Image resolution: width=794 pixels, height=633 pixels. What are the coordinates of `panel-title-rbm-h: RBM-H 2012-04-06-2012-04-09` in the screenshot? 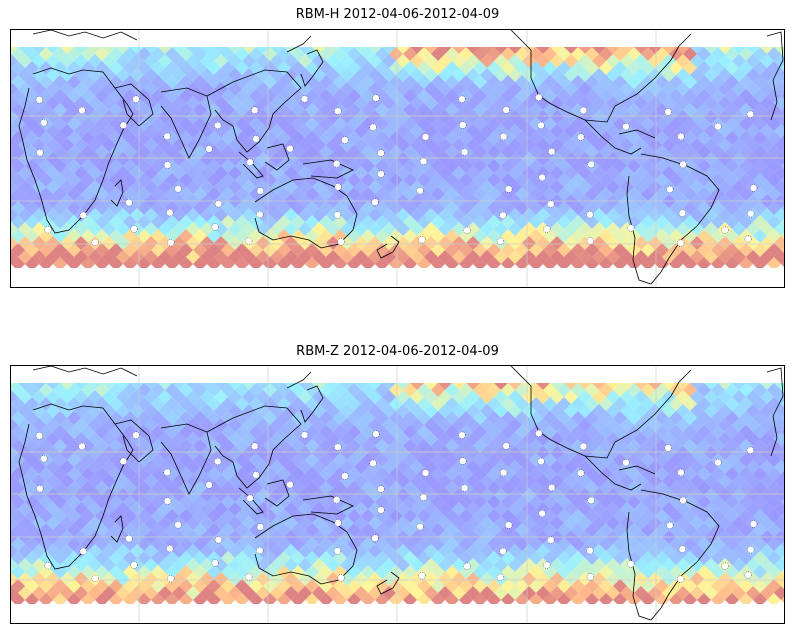 It's located at (397, 14).